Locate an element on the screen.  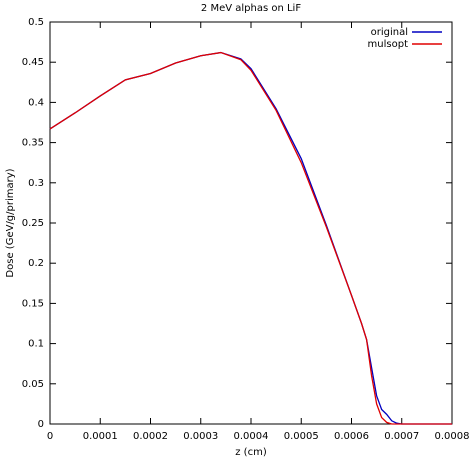
x-tick-label: 0.0004 is located at coordinates (251, 436).